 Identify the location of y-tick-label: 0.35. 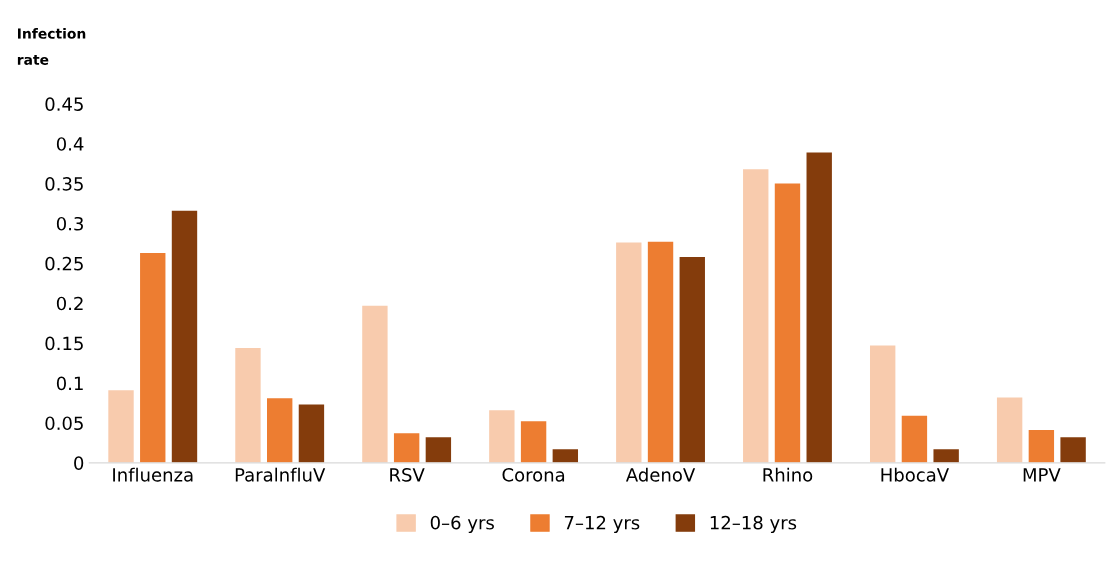
(64, 184).